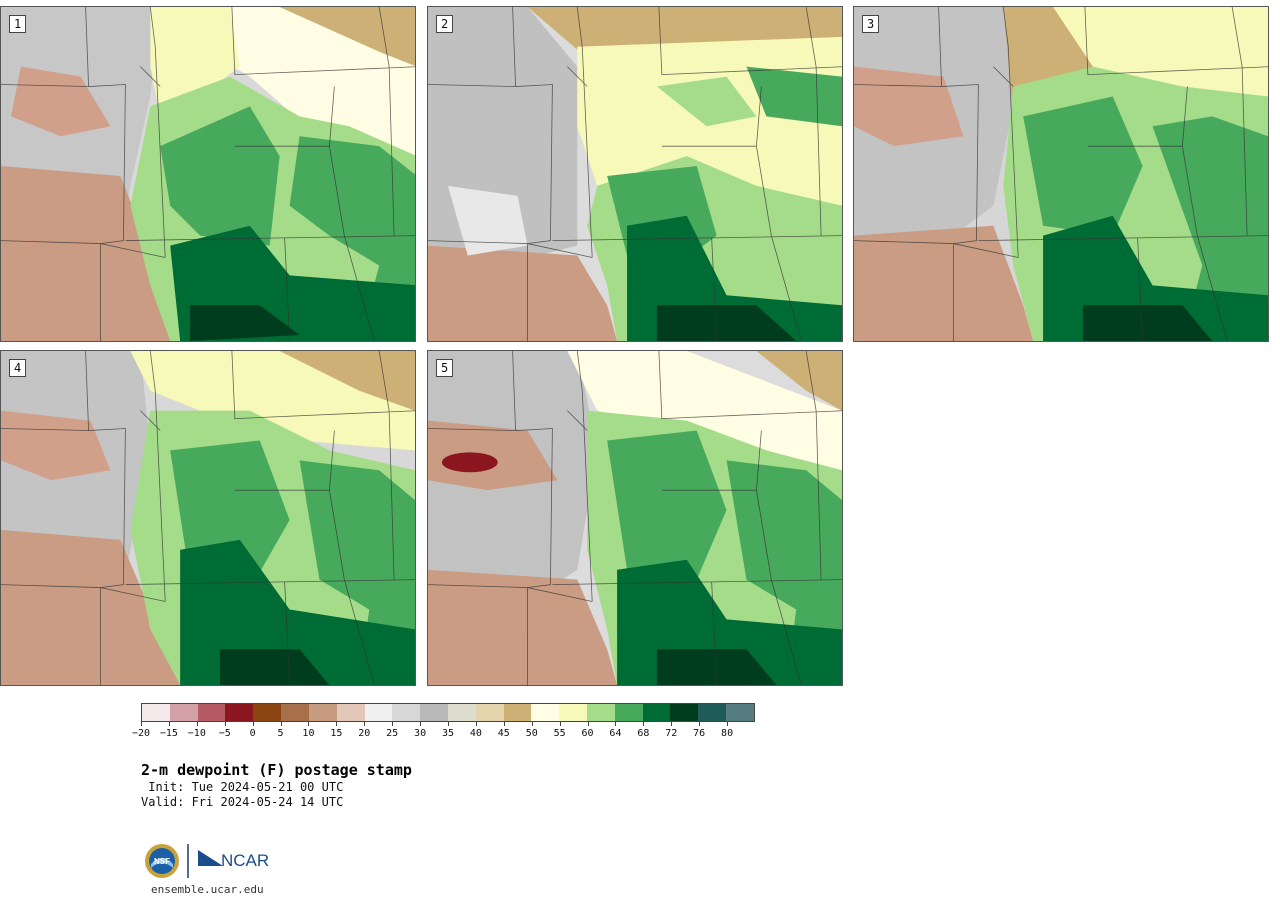  Describe the element at coordinates (587, 733) in the screenshot. I see `colorbar-tick-label: 60` at that location.